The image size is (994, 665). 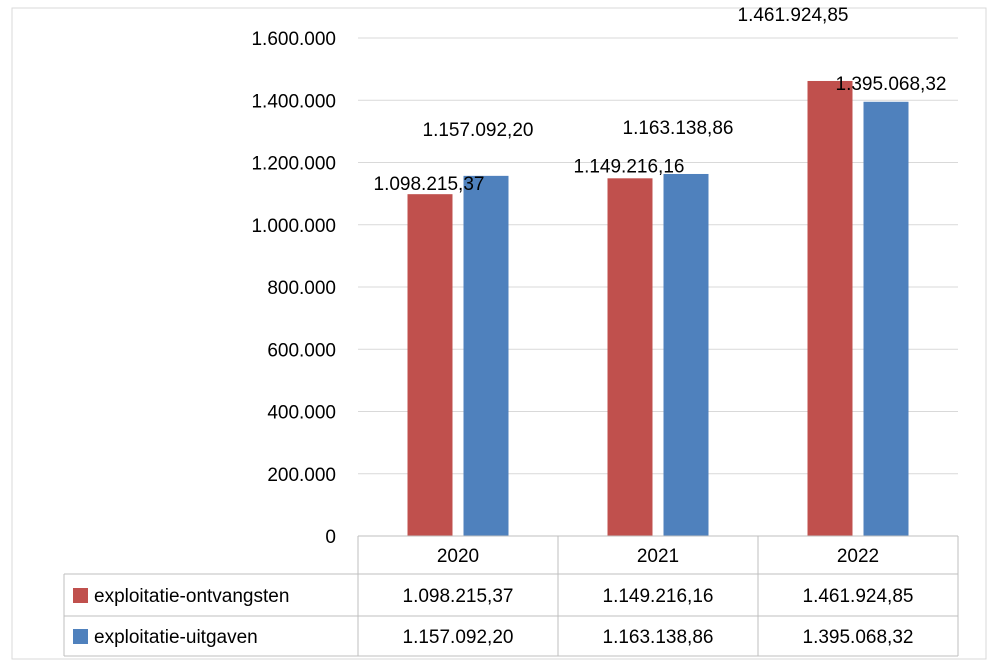 I want to click on y-tick-label: 0, so click(x=330, y=537).